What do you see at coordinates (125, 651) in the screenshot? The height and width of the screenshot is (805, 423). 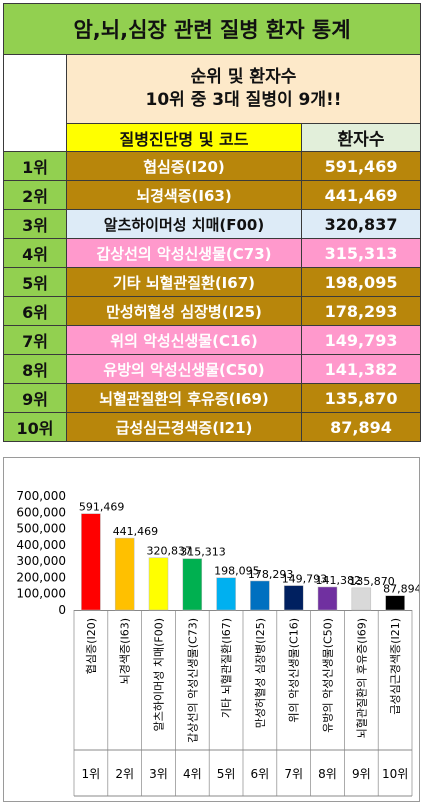 I see `category-label: 뇌경색증(I63)` at bounding box center [125, 651].